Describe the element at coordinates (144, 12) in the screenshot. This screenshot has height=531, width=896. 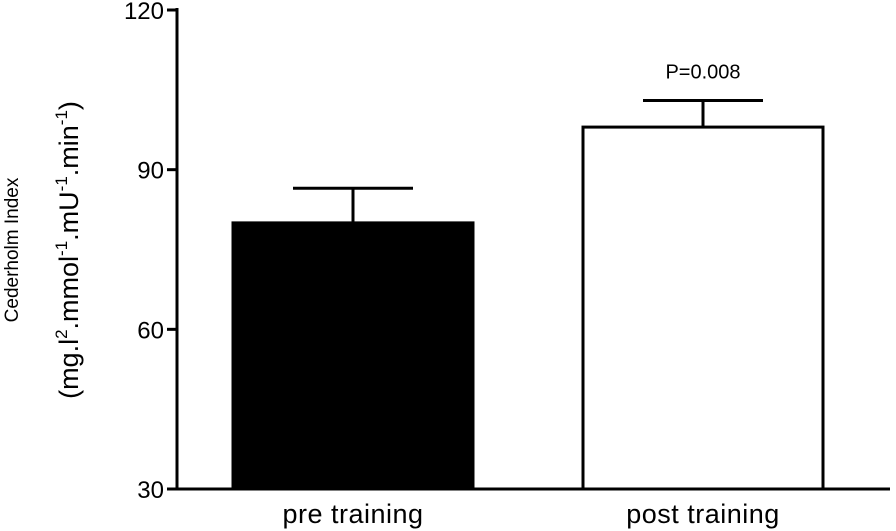
I see `y-tick-label-120: 120` at that location.